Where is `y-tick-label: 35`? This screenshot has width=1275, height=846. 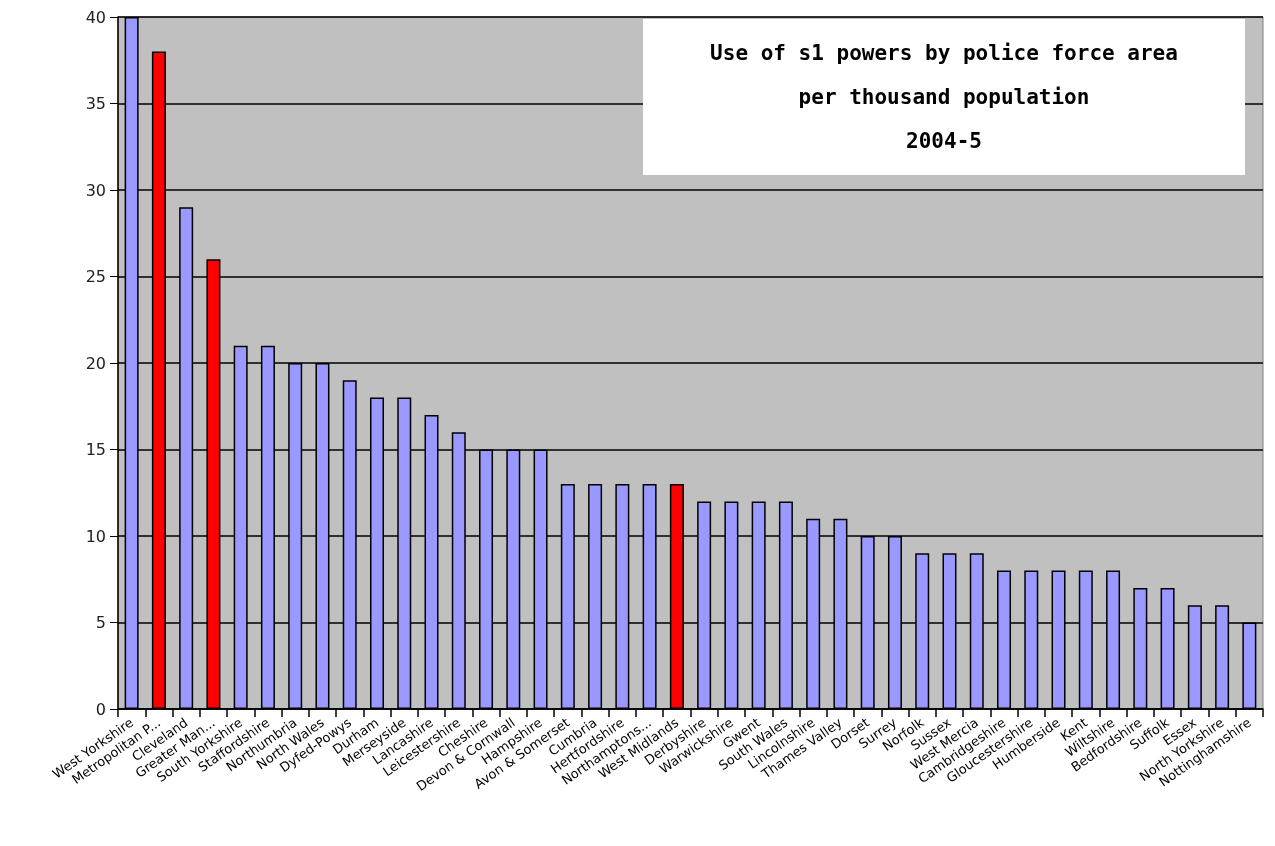 y-tick-label: 35 is located at coordinates (95, 103).